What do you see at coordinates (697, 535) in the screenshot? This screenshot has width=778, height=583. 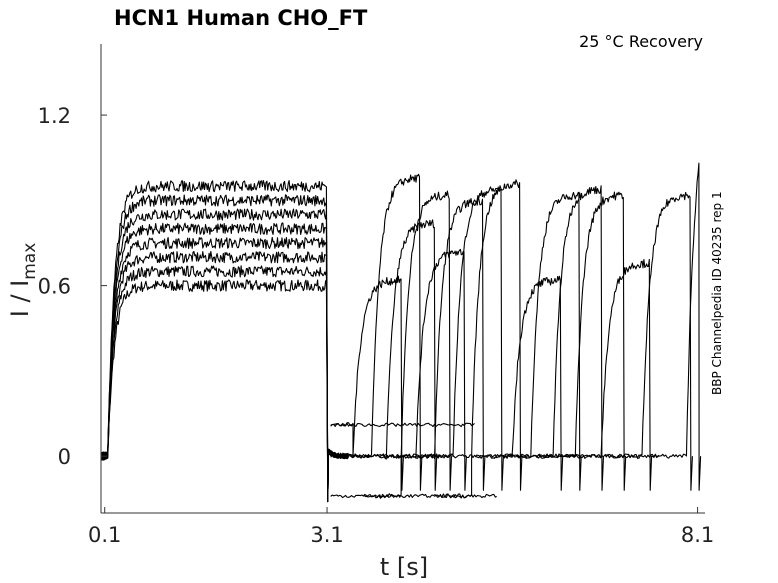 I see `x-tick-label: 8.1` at bounding box center [697, 535].